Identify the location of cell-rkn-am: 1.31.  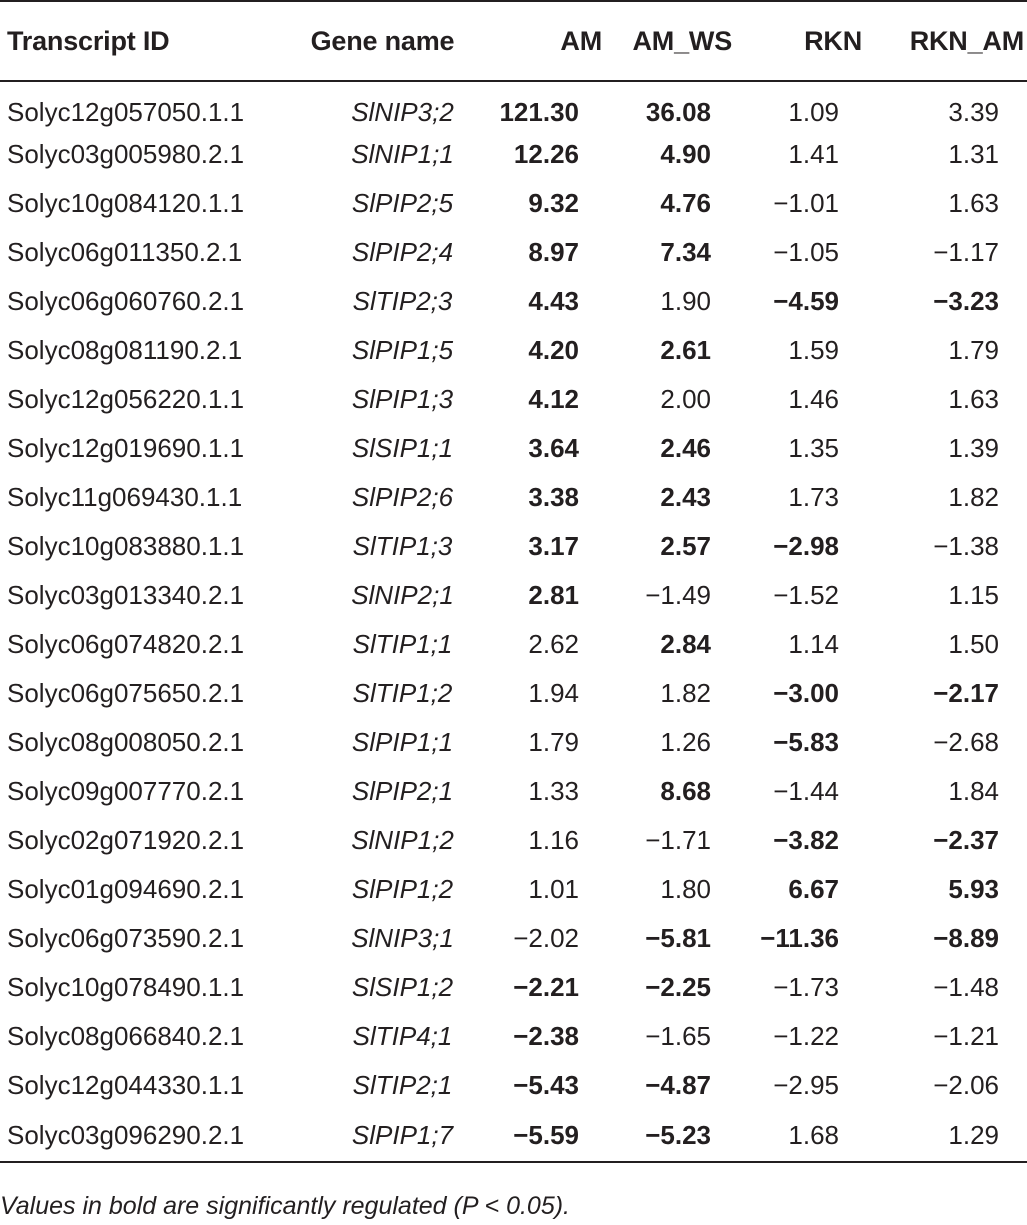
(973, 154).